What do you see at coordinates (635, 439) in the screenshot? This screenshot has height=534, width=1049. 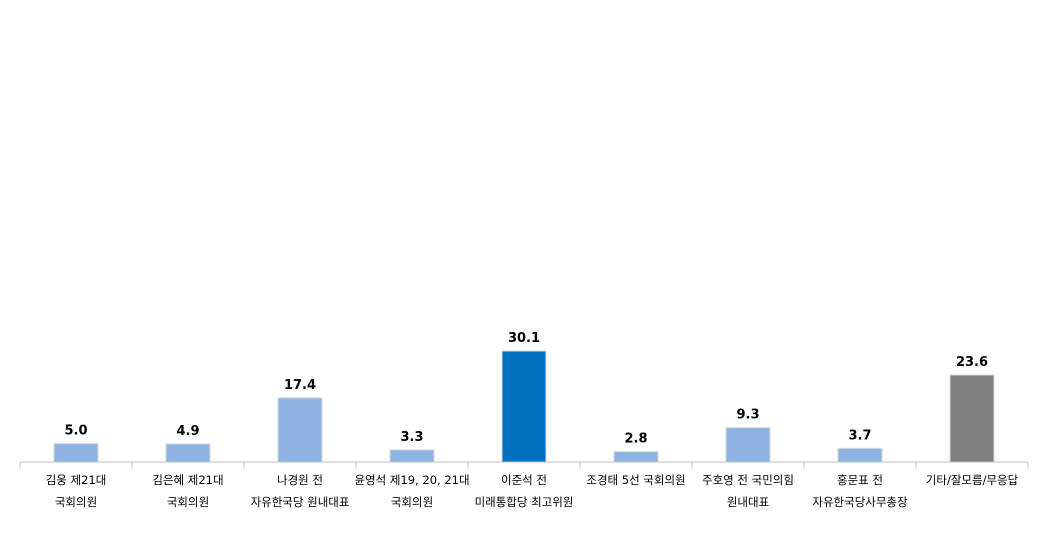 I see `data-label: 2.8` at bounding box center [635, 439].